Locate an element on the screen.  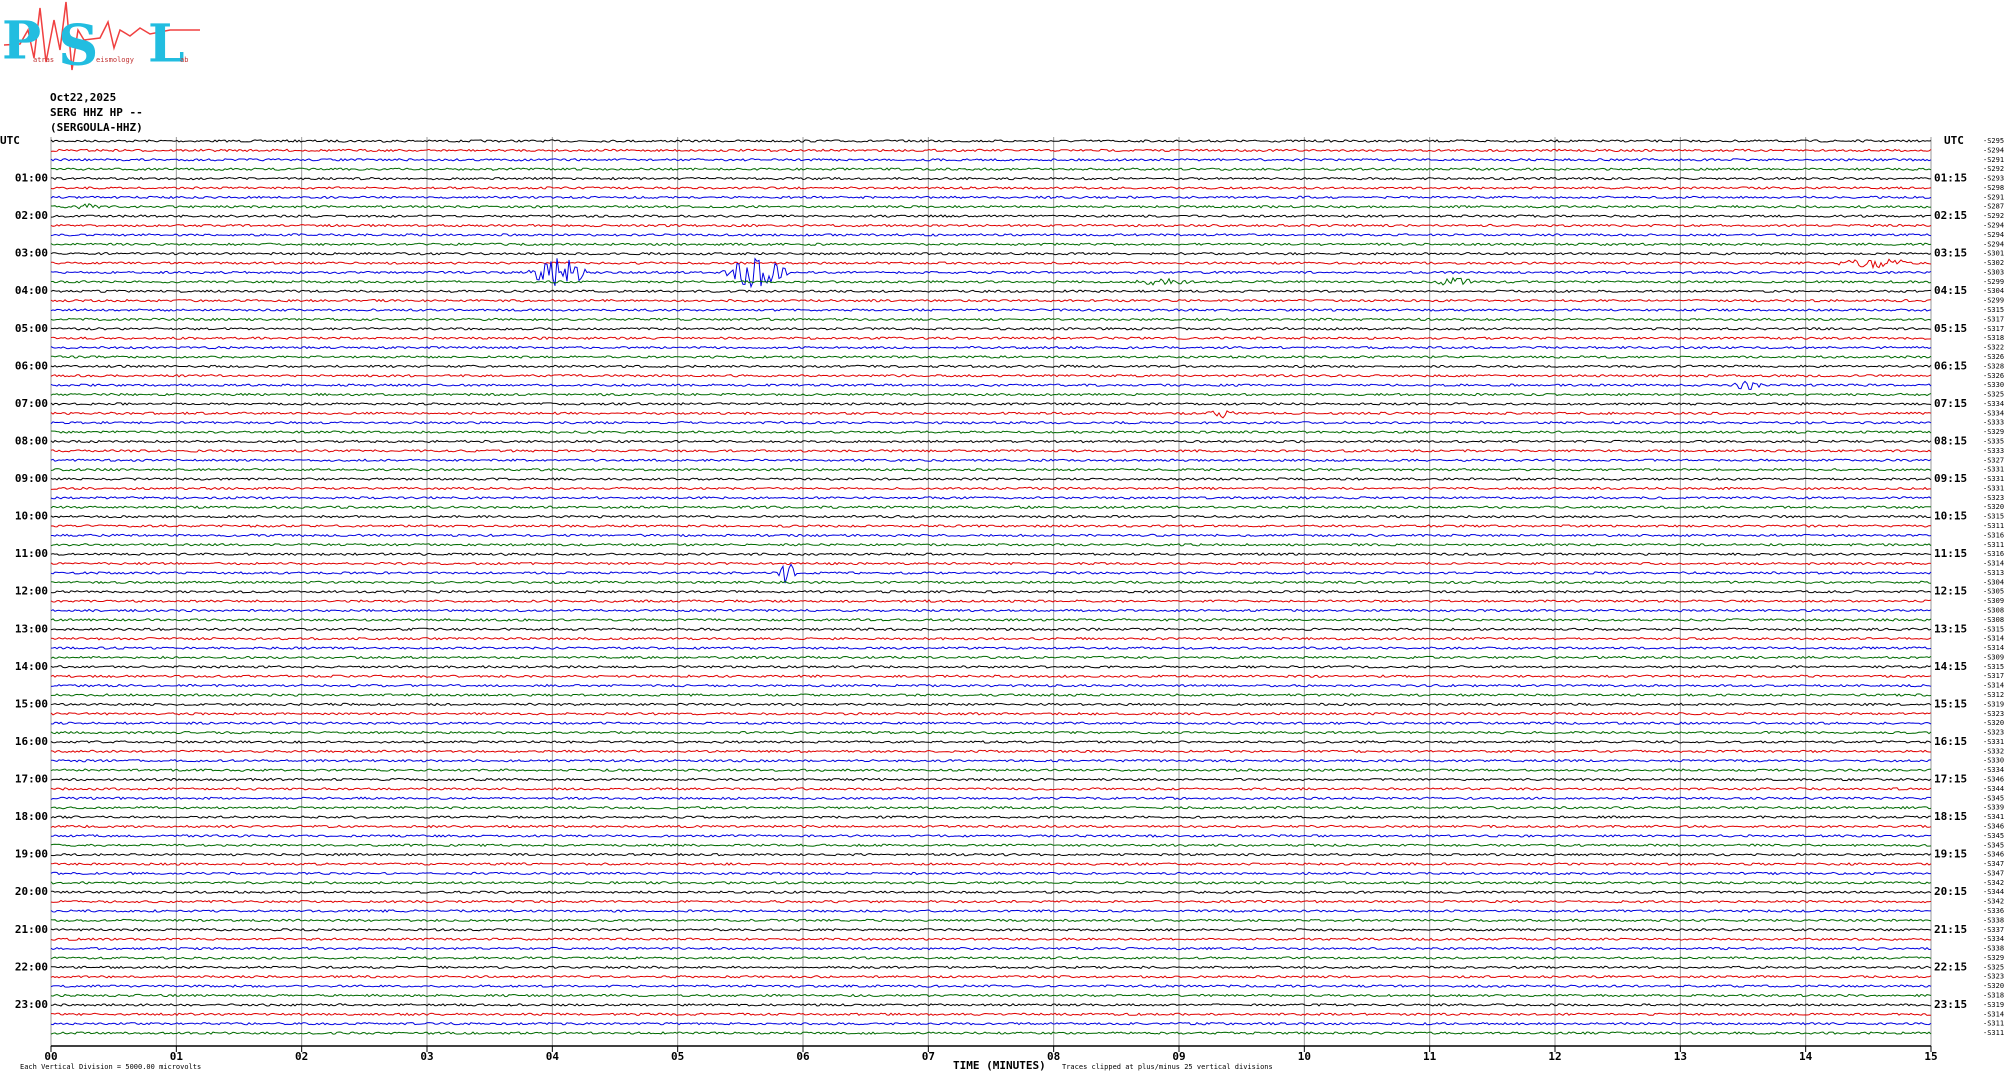
left-time-label: 07:00 is located at coordinates (31, 403).